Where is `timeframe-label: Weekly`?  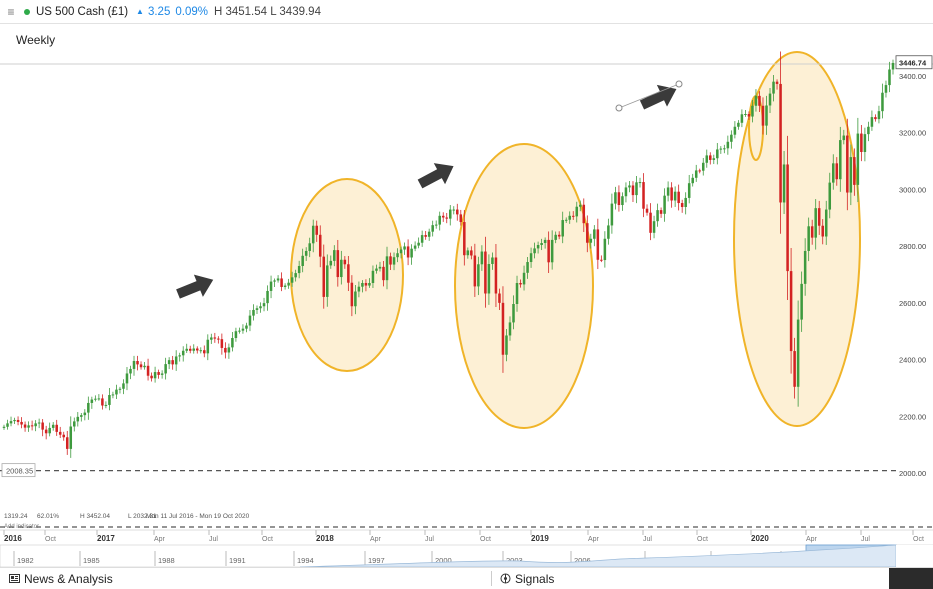 timeframe-label: Weekly is located at coordinates (36, 40).